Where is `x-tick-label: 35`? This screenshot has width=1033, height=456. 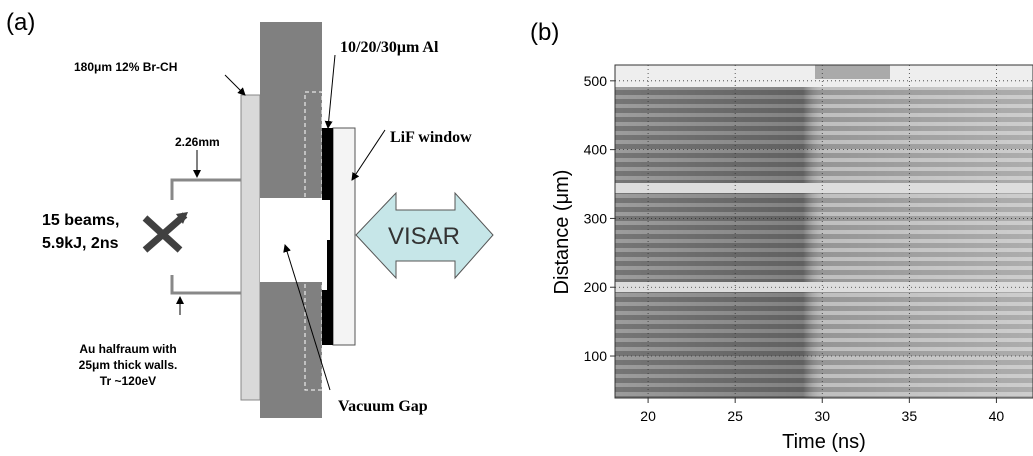 x-tick-label: 35 is located at coordinates (910, 416).